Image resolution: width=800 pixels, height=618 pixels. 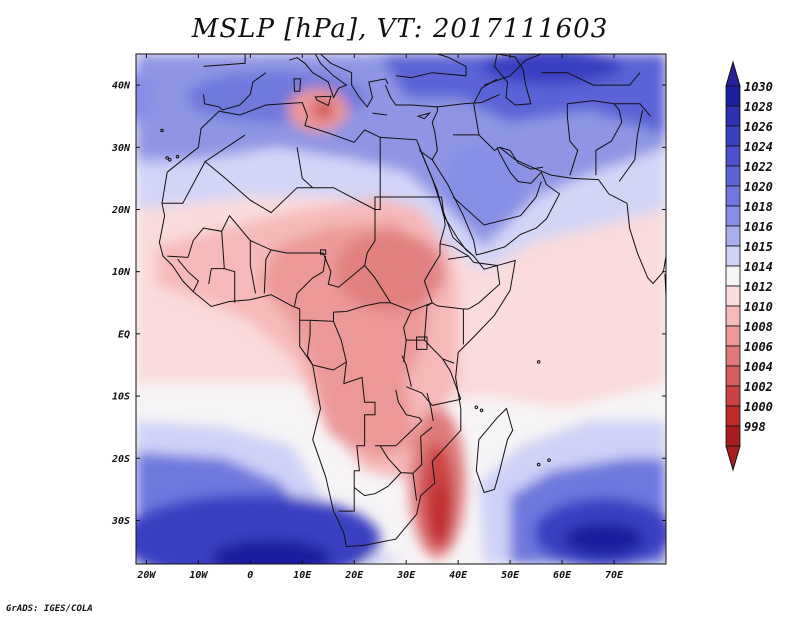 What do you see at coordinates (458, 575) in the screenshot?
I see `lon-tick-label: 40E` at bounding box center [458, 575].